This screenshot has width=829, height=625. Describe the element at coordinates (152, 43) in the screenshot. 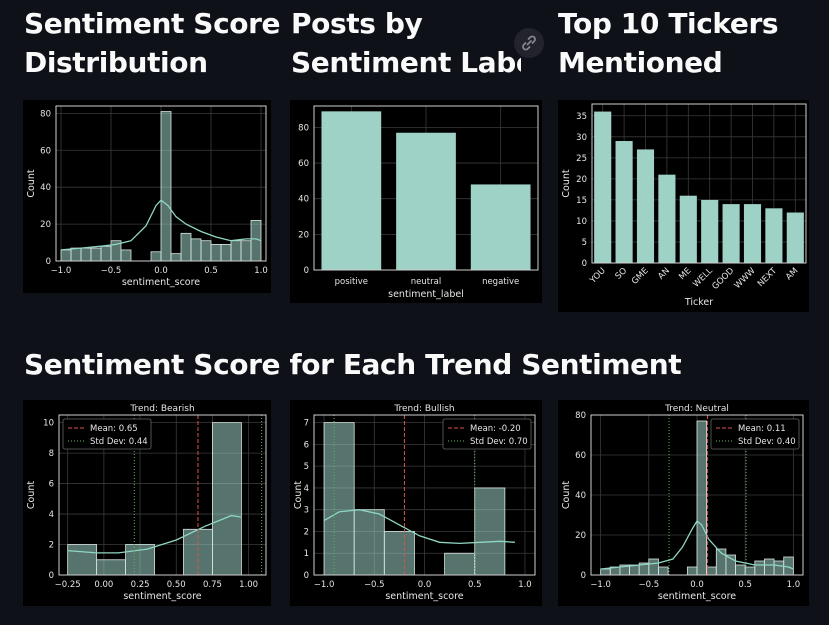

I see `heading-sentiment-distribution: Sentiment Score Distribution` at that location.